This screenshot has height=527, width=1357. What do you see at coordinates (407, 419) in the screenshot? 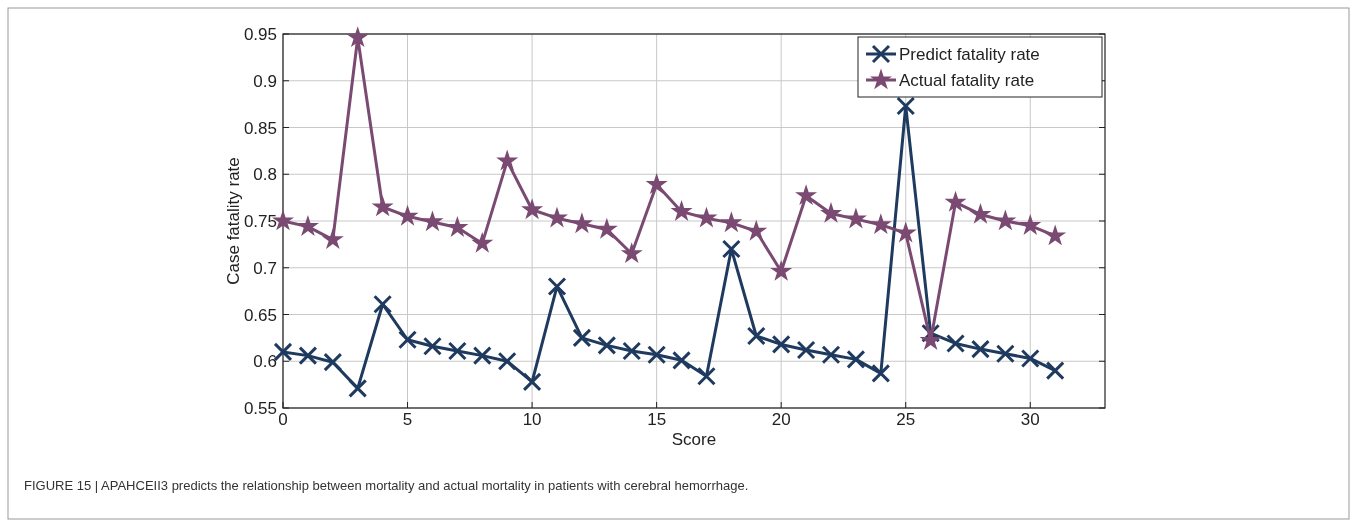
I see `x-tick-label: 5` at bounding box center [407, 419].